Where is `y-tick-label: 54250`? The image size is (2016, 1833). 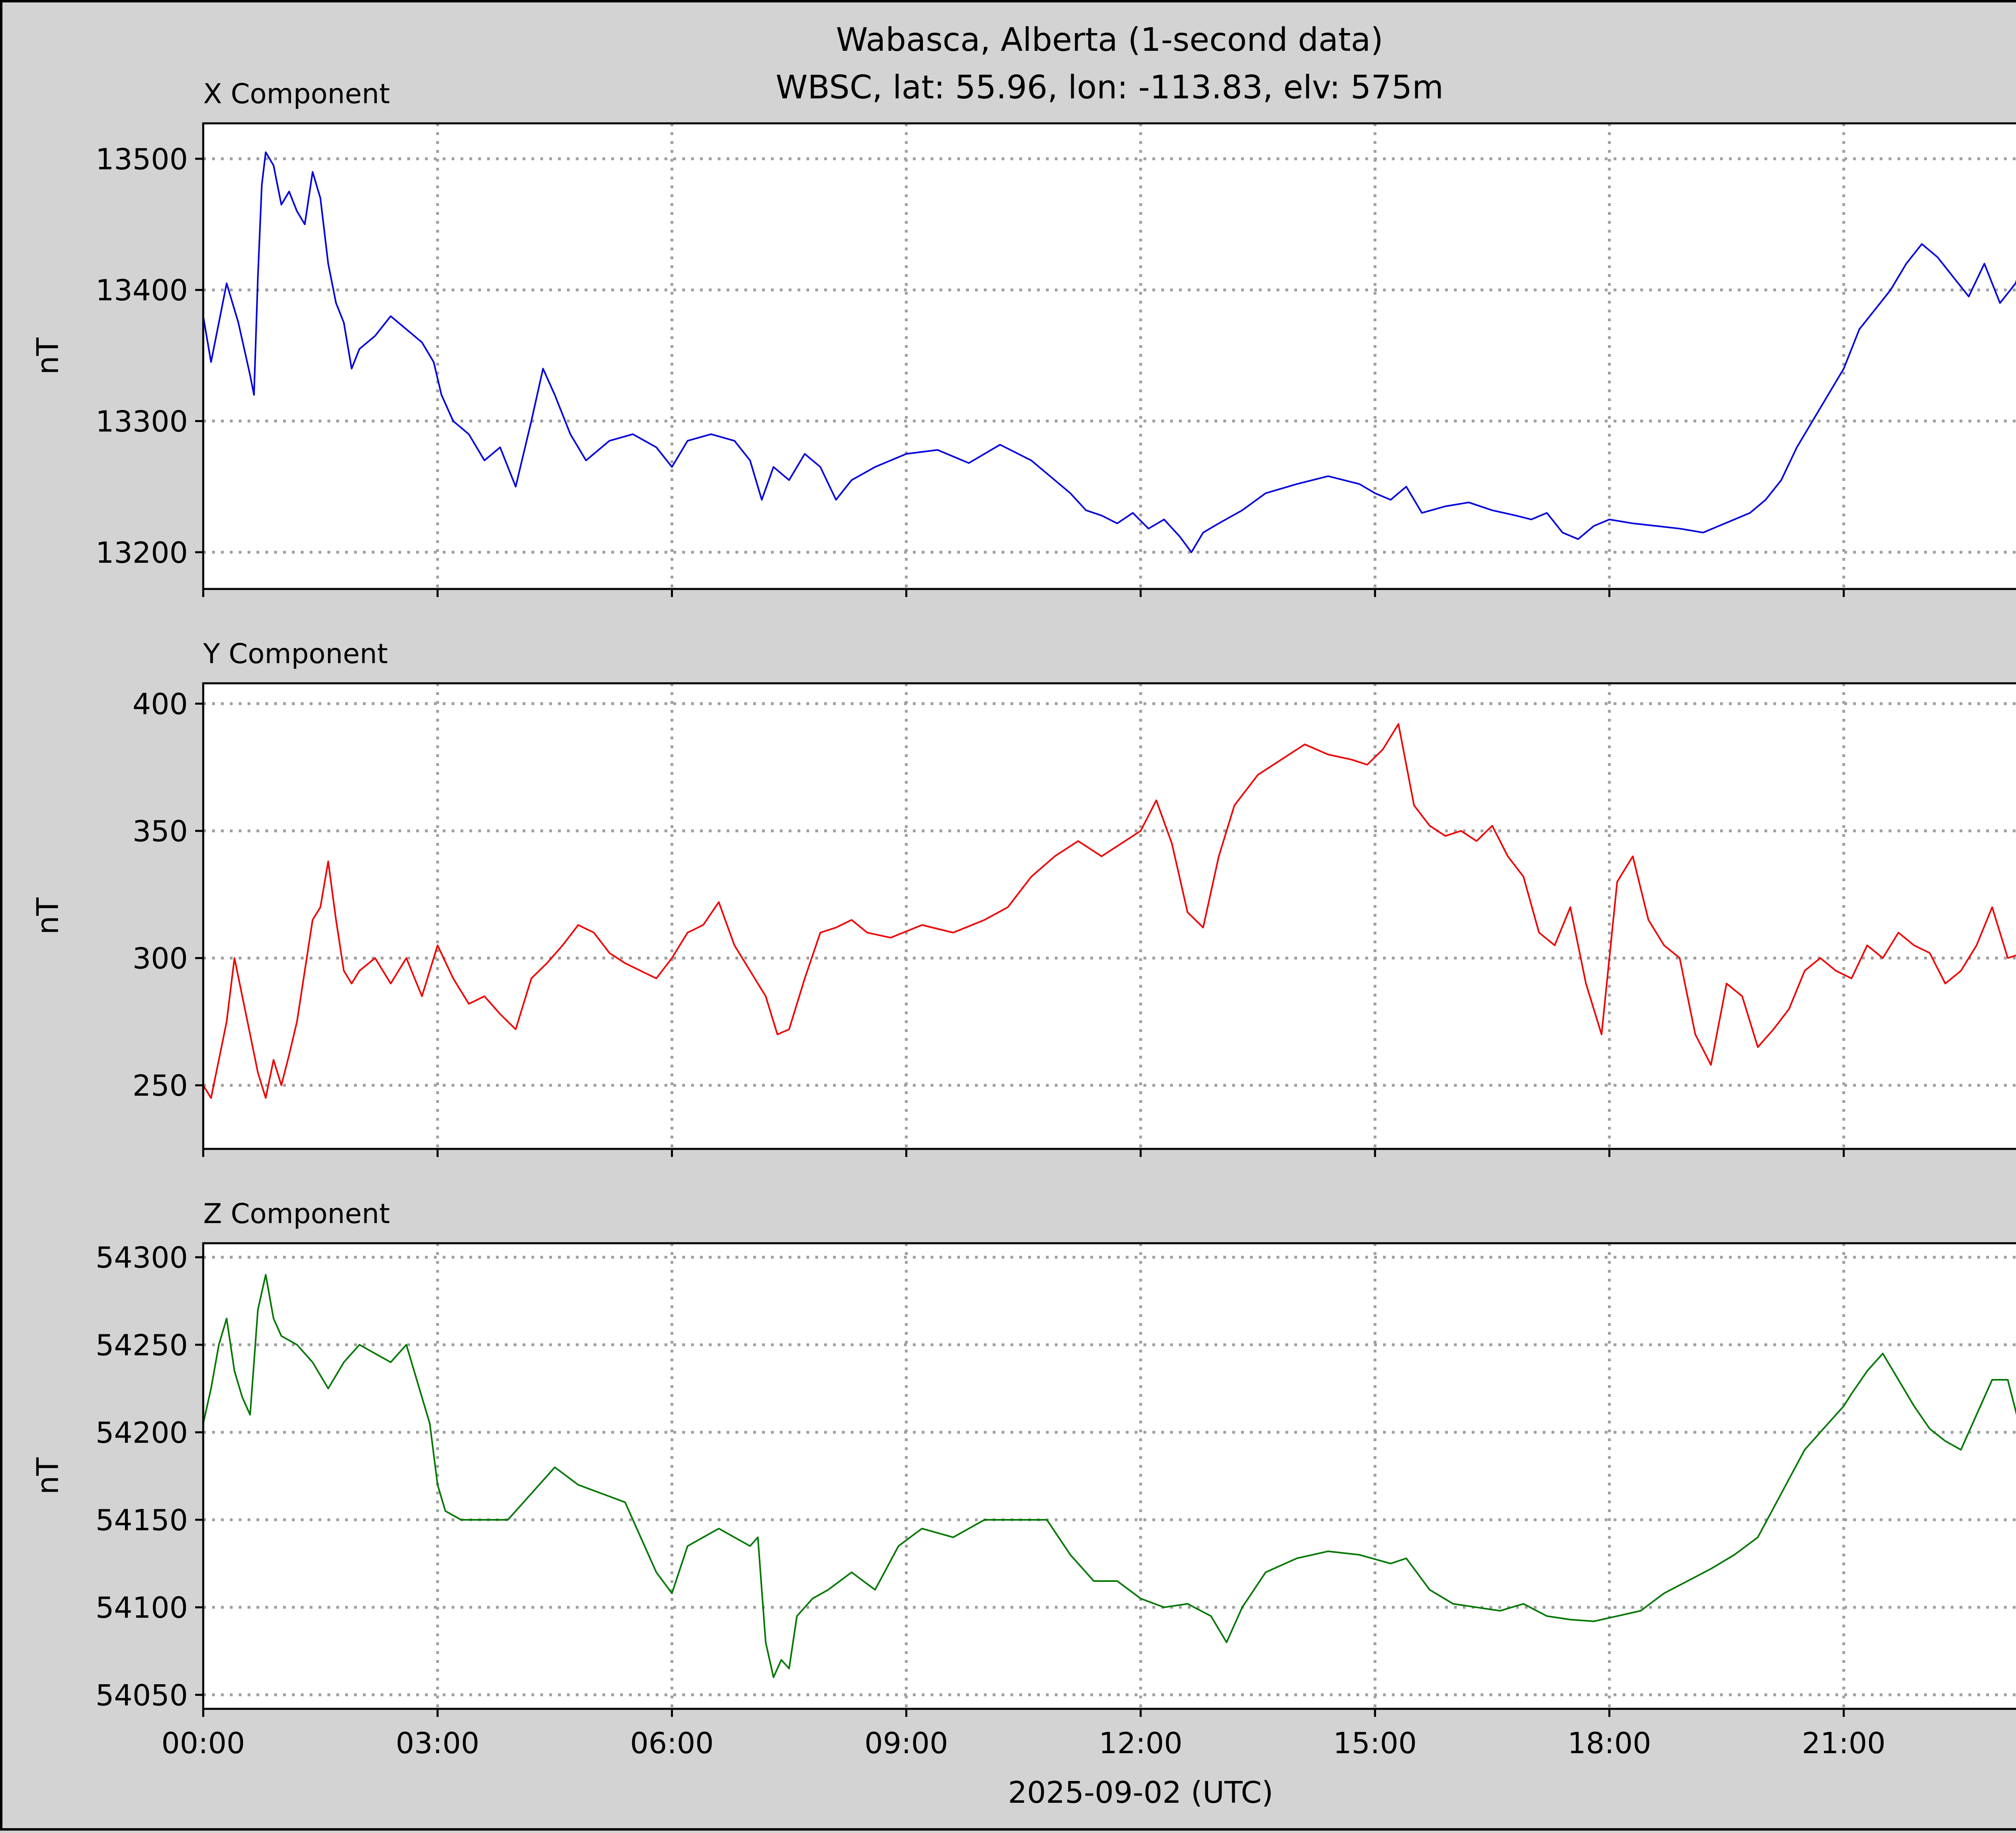
y-tick-label: 54250 is located at coordinates (142, 1345).